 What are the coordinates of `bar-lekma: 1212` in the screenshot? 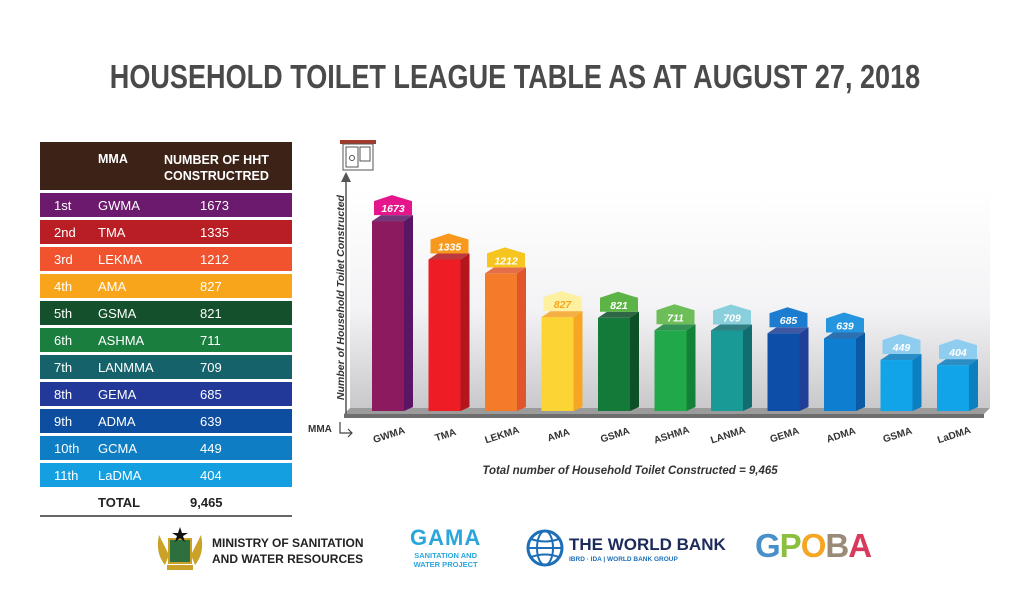 It's located at (505, 329).